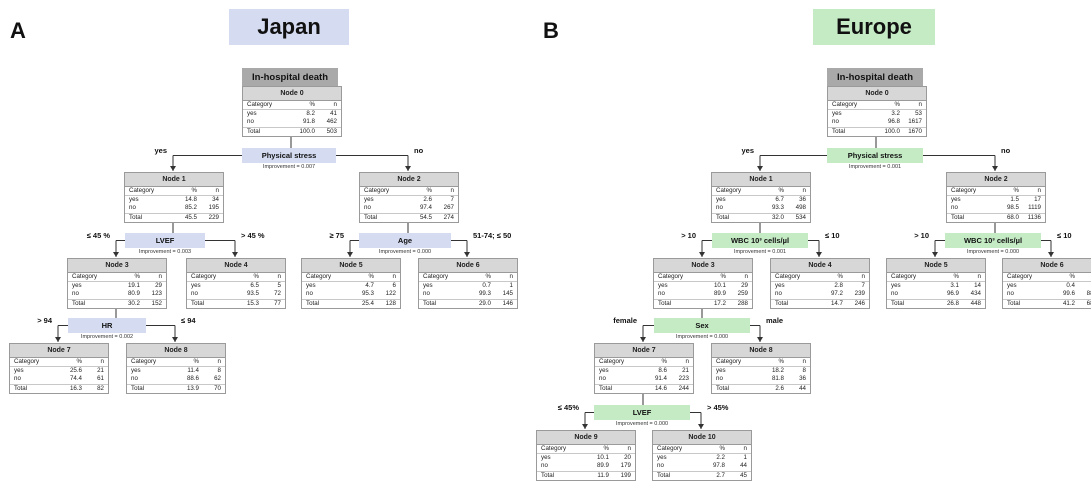 This screenshot has width=1091, height=482. What do you see at coordinates (915, 131) in the screenshot?
I see `count-value: 1670` at bounding box center [915, 131].